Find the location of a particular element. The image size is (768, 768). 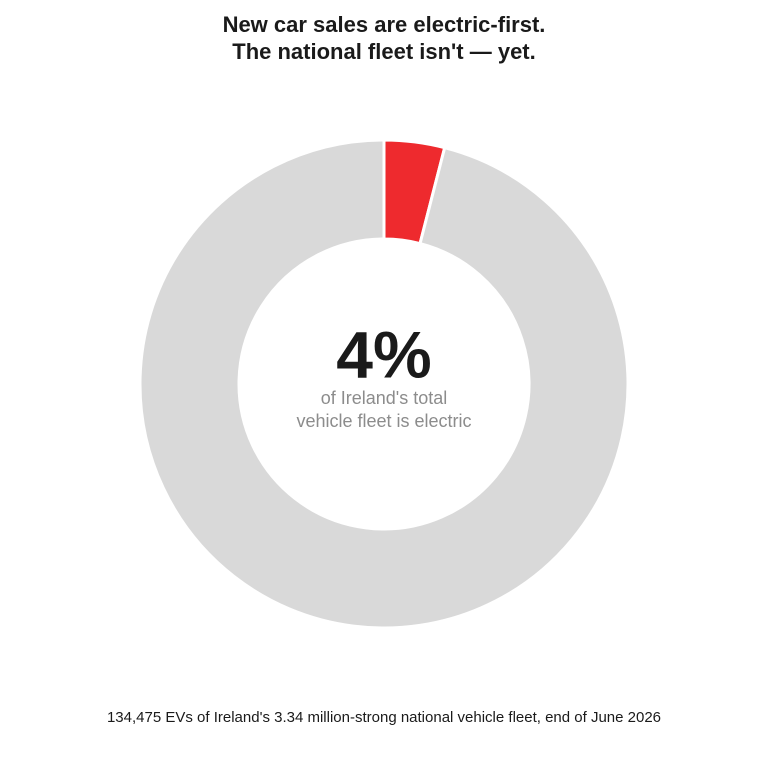

center-text: of Ireland's total is located at coordinates (384, 398).